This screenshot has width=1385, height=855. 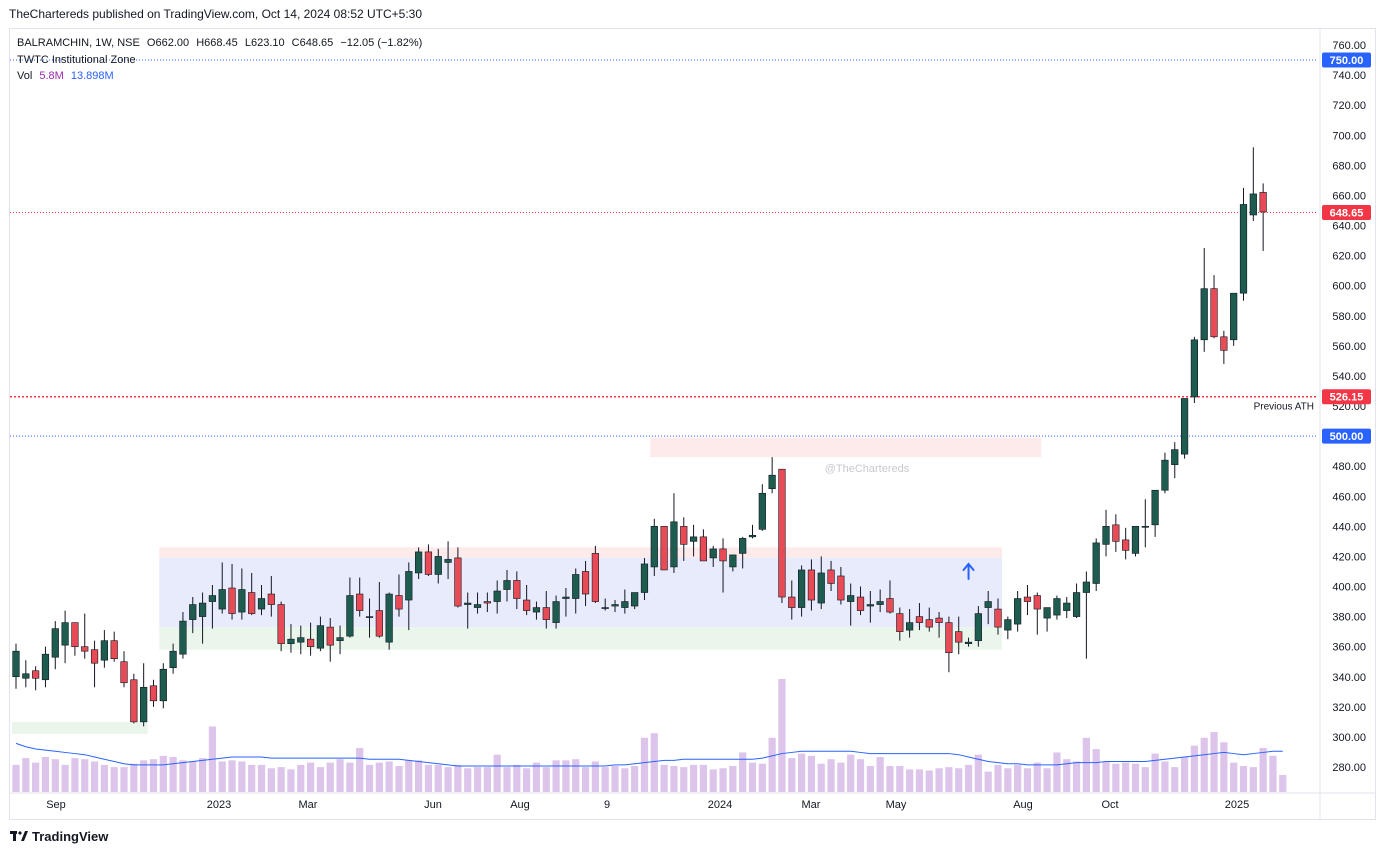 What do you see at coordinates (78, 43) in the screenshot?
I see `symbol-label: BALRAMCHIN, 1W, NSE` at bounding box center [78, 43].